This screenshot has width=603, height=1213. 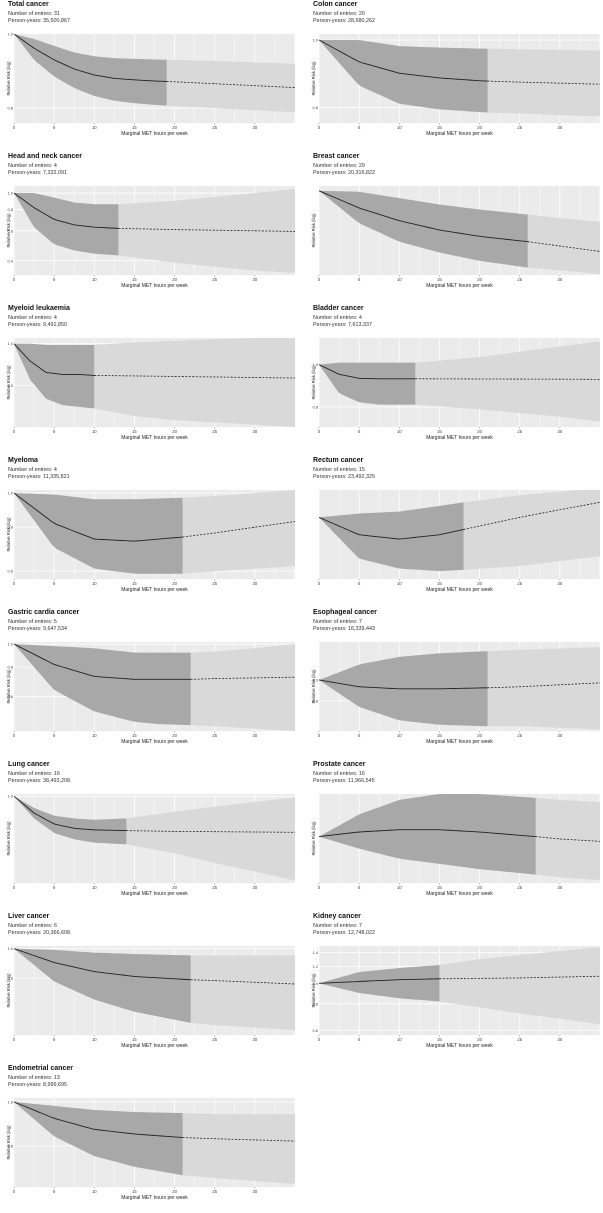 I want to click on plot-svg: 0 5 10 15 20 25 30 Marginal MET hours per week, so click(x=459, y=541).